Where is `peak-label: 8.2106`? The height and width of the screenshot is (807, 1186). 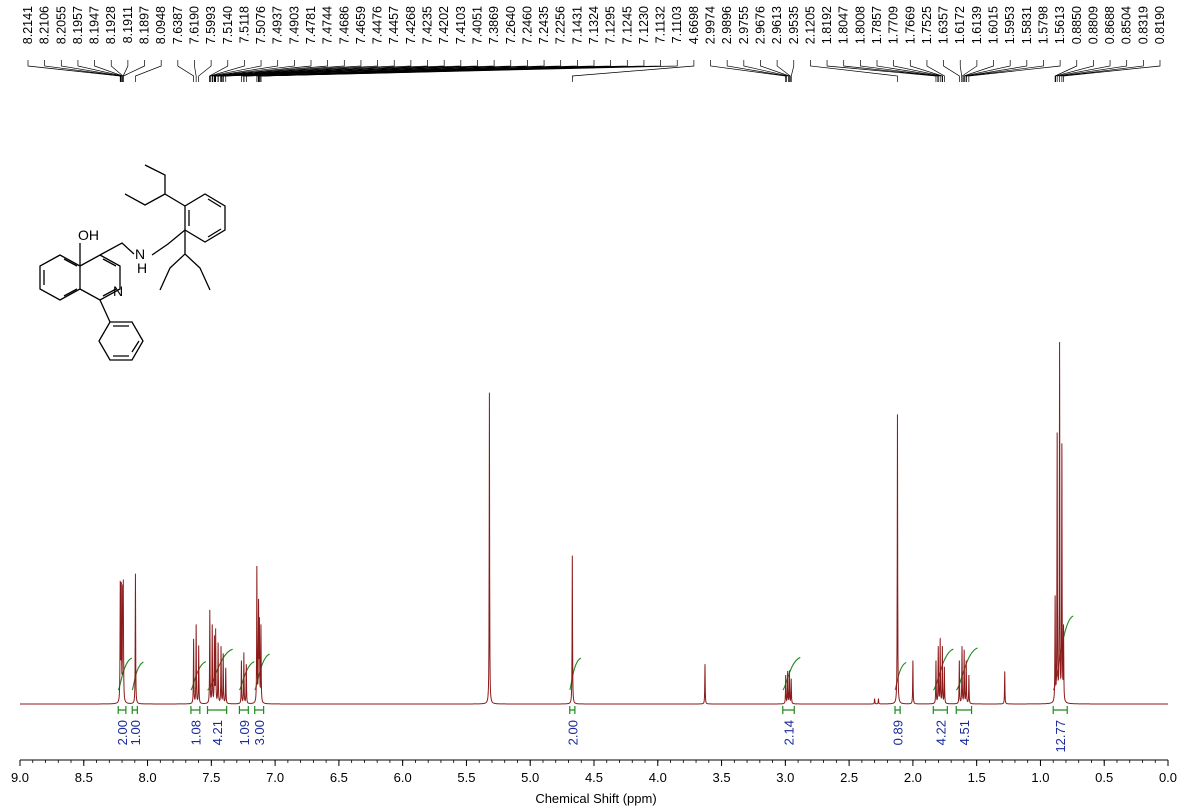
peak-label: 8.2106 is located at coordinates (45, 25).